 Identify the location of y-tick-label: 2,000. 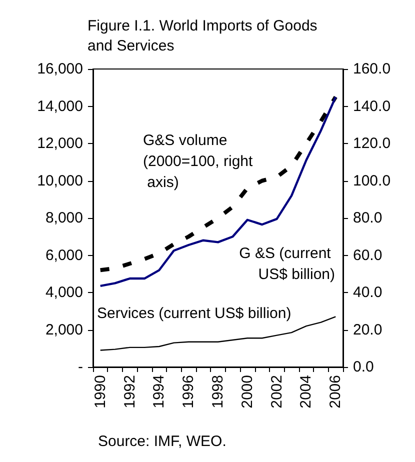
(64, 329).